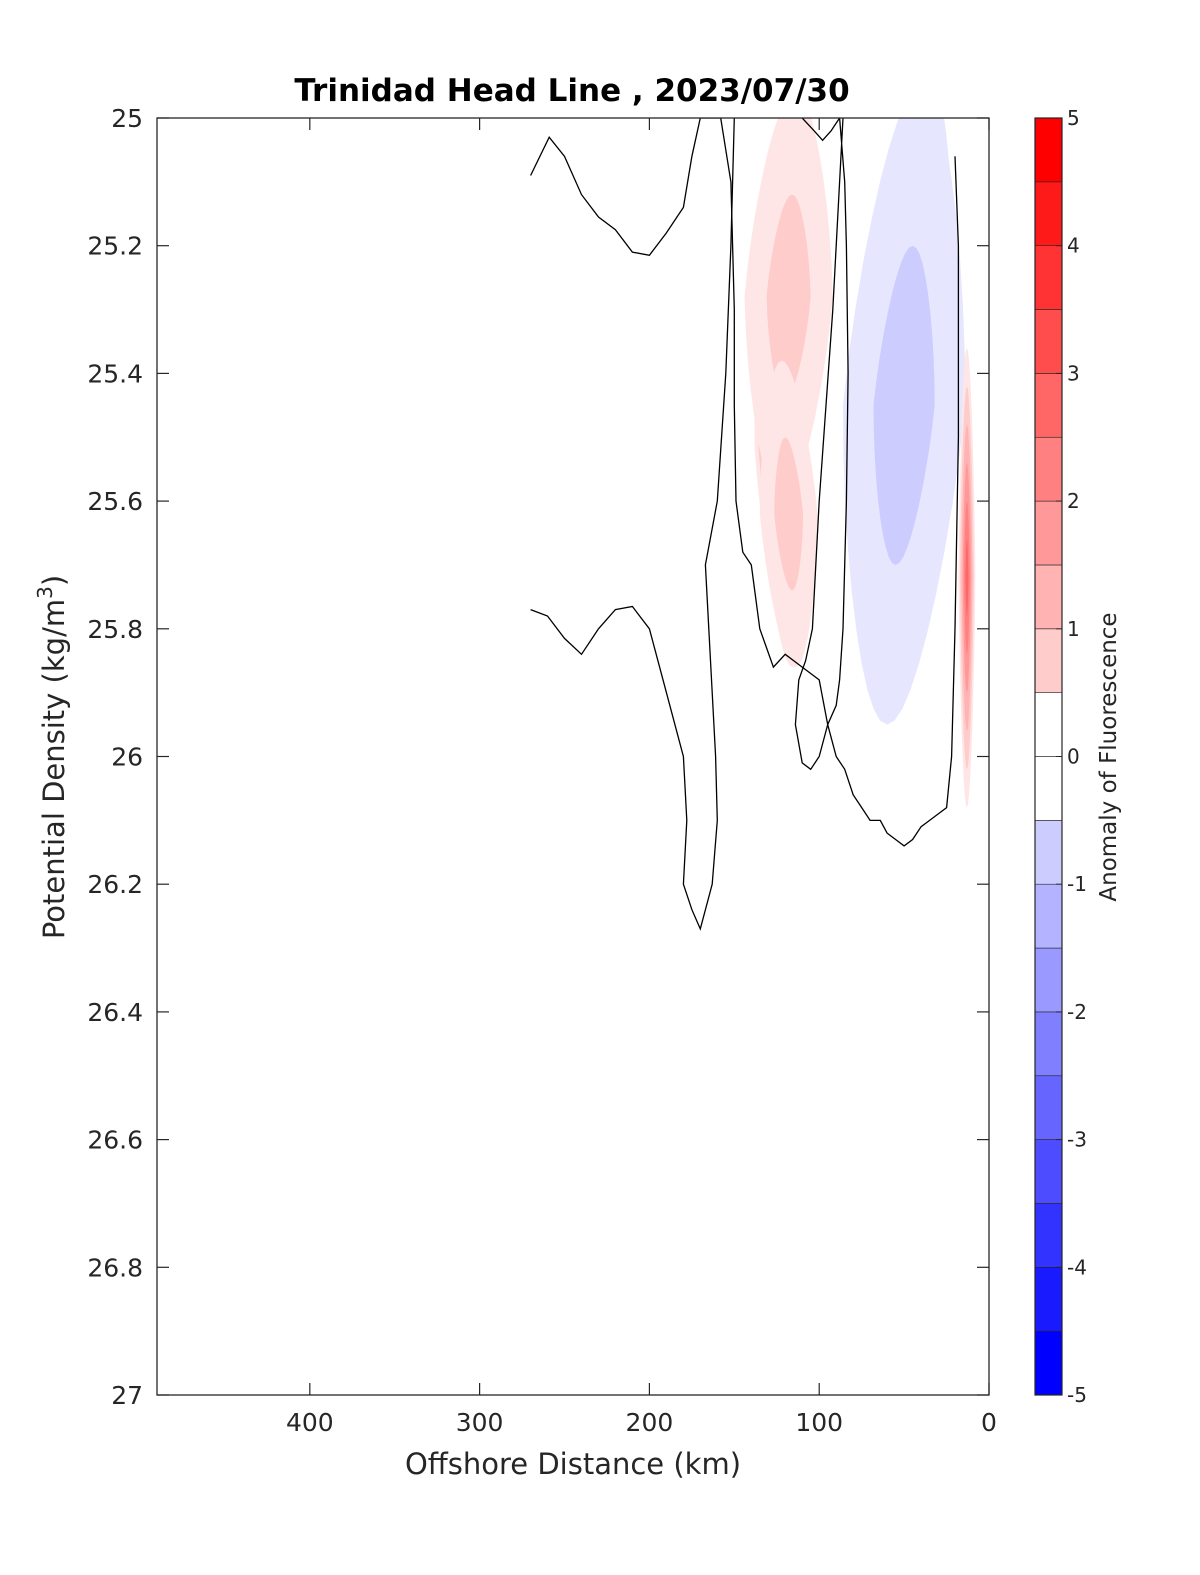 Image resolution: width=1200 pixels, height=1575 pixels. I want to click on x-tick-label: 0, so click(989, 1422).